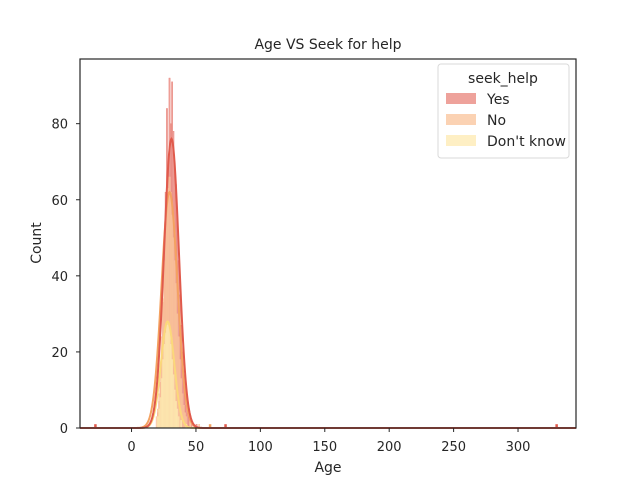 This screenshot has height=480, width=640. What do you see at coordinates (59, 125) in the screenshot?
I see `y-tick-label: 80` at bounding box center [59, 125].